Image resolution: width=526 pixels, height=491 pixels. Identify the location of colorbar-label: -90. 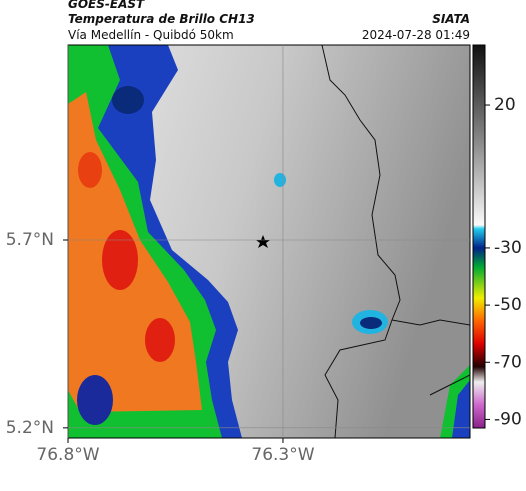
(508, 419).